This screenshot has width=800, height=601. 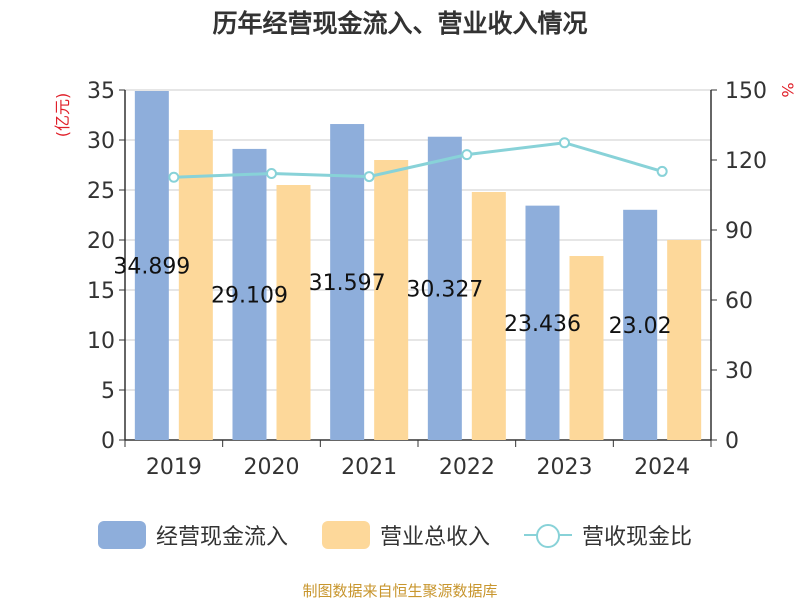 I want to click on legend-swatch-cash-inflow, so click(x=122, y=535).